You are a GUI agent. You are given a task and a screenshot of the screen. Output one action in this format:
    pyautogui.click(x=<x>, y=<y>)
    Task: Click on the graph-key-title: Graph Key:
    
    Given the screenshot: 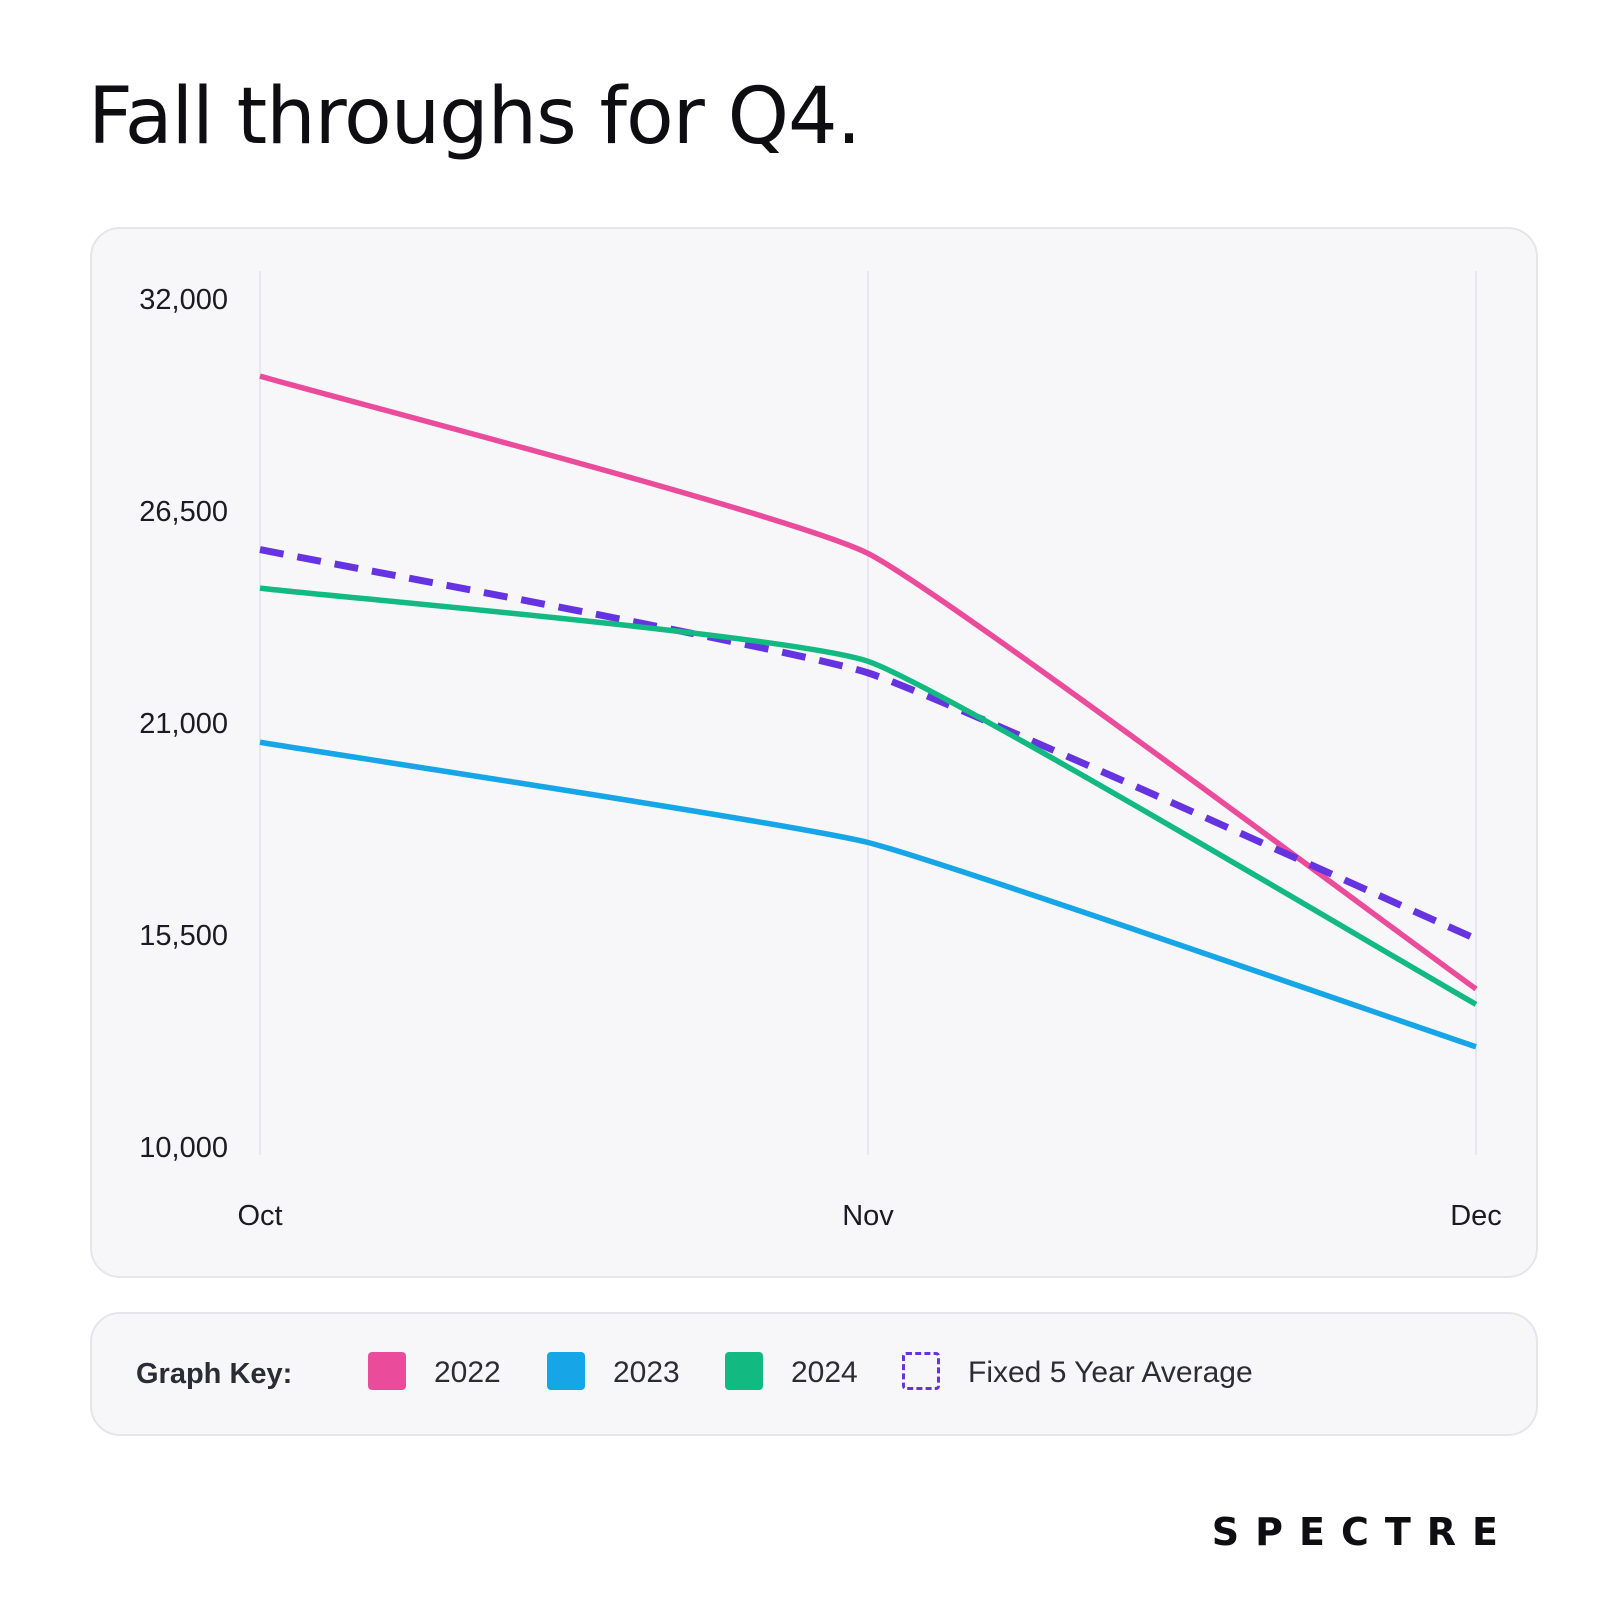 What is the action you would take?
    pyautogui.click(x=214, y=1374)
    